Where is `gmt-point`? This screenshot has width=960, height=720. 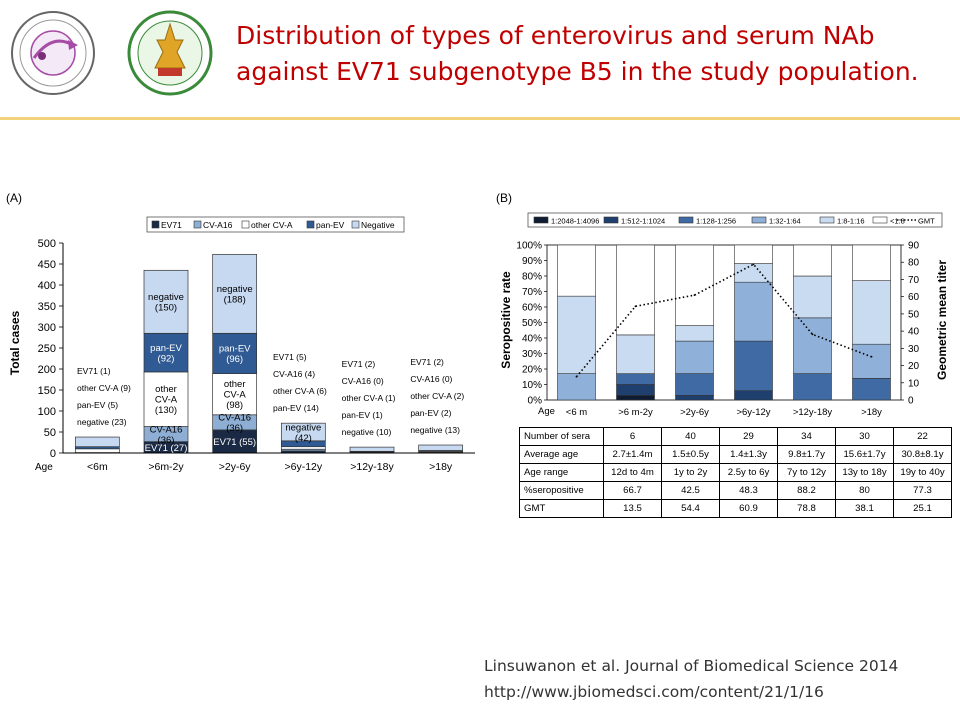 gmt-point is located at coordinates (635, 306).